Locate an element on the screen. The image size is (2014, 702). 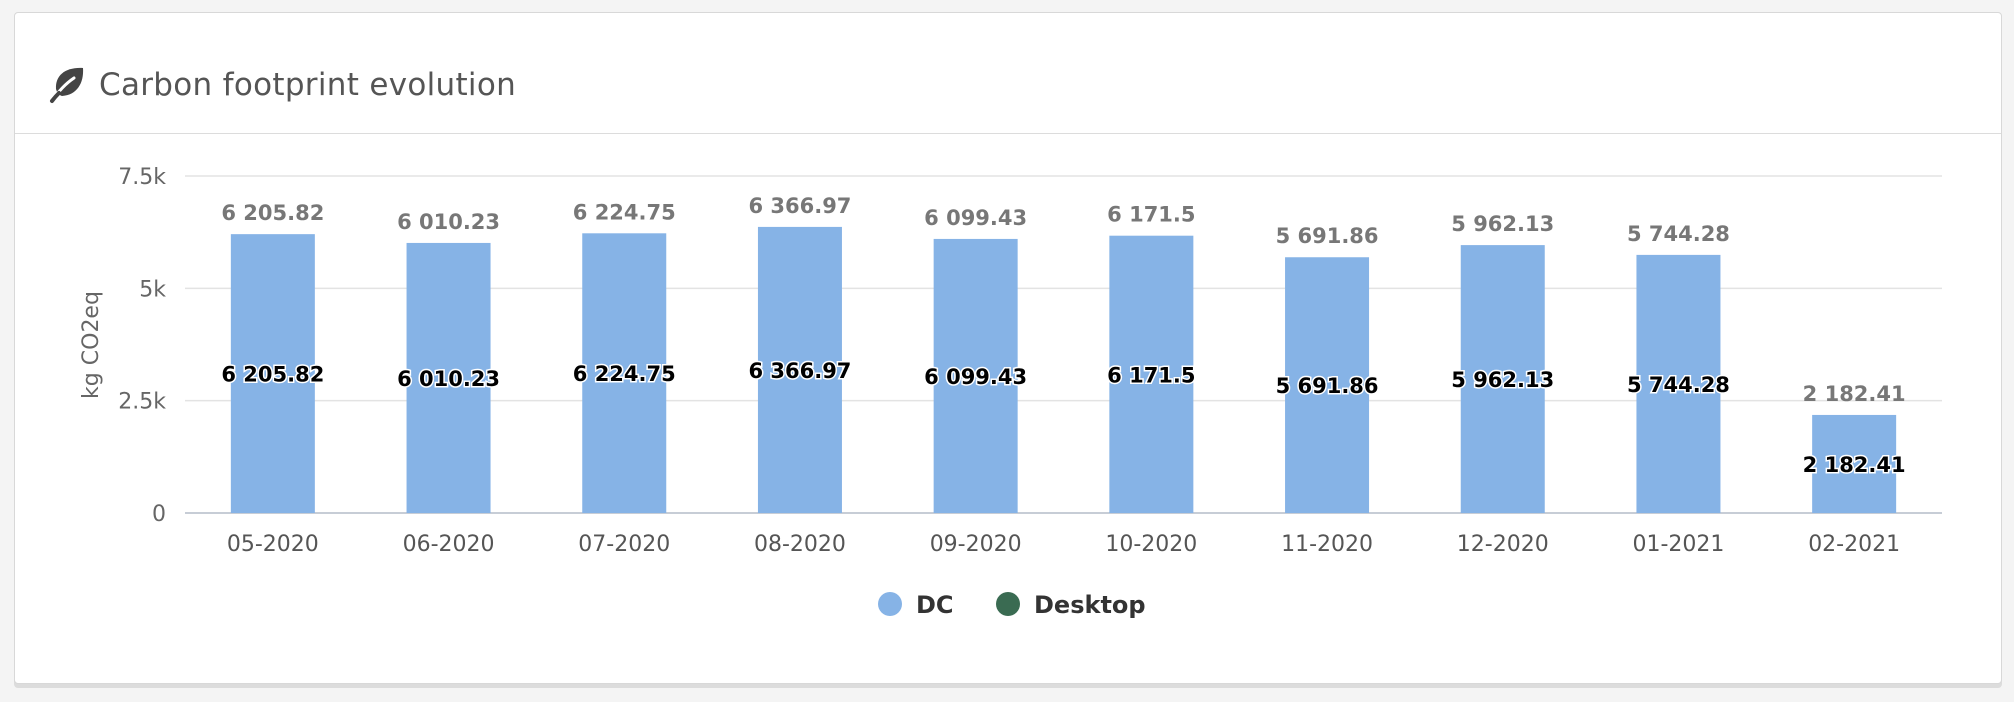
data-label-inside: 5 691.86 is located at coordinates (1327, 386).